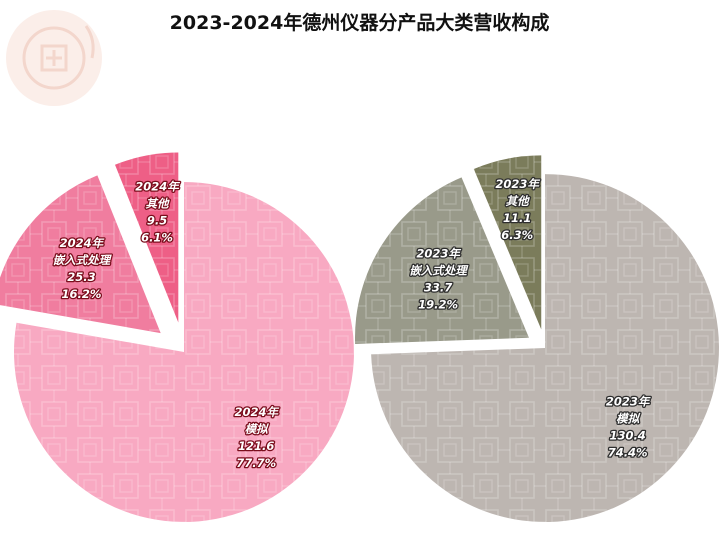  Describe the element at coordinates (256, 412) in the screenshot. I see `data-label-year-analog: 2024年` at that location.